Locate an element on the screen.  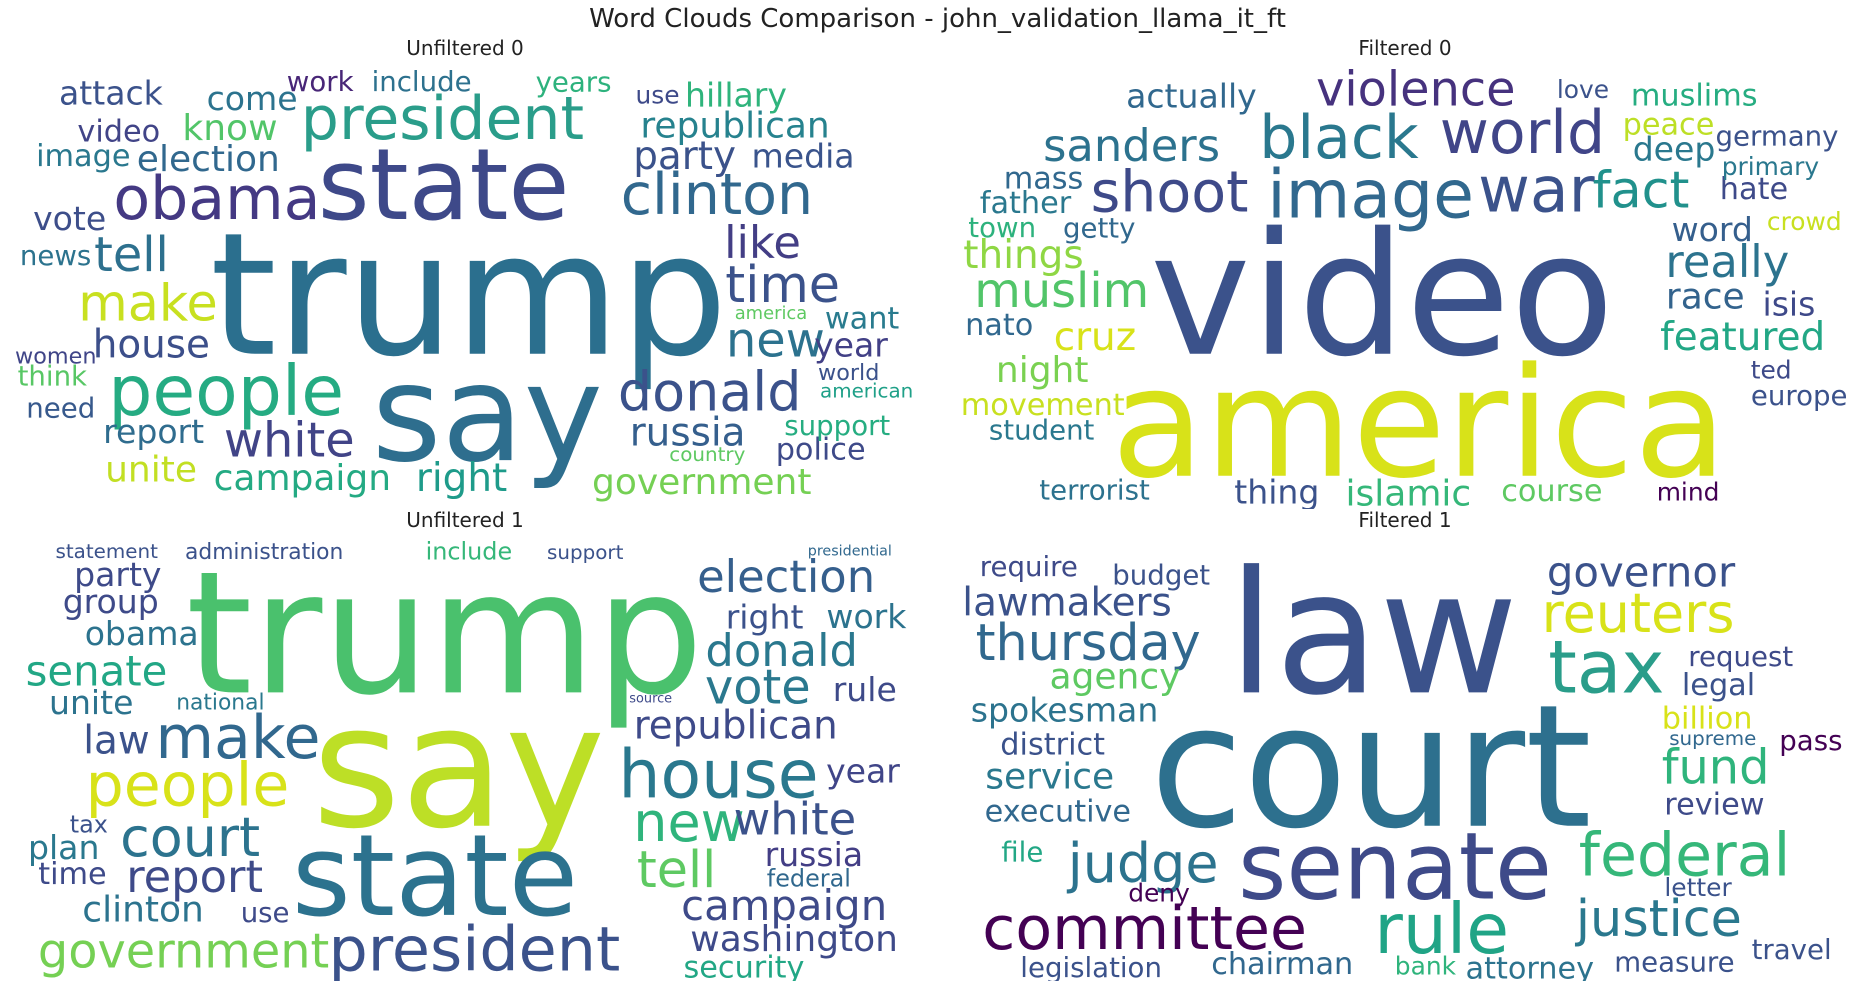
word-donald: donald is located at coordinates (781, 650).